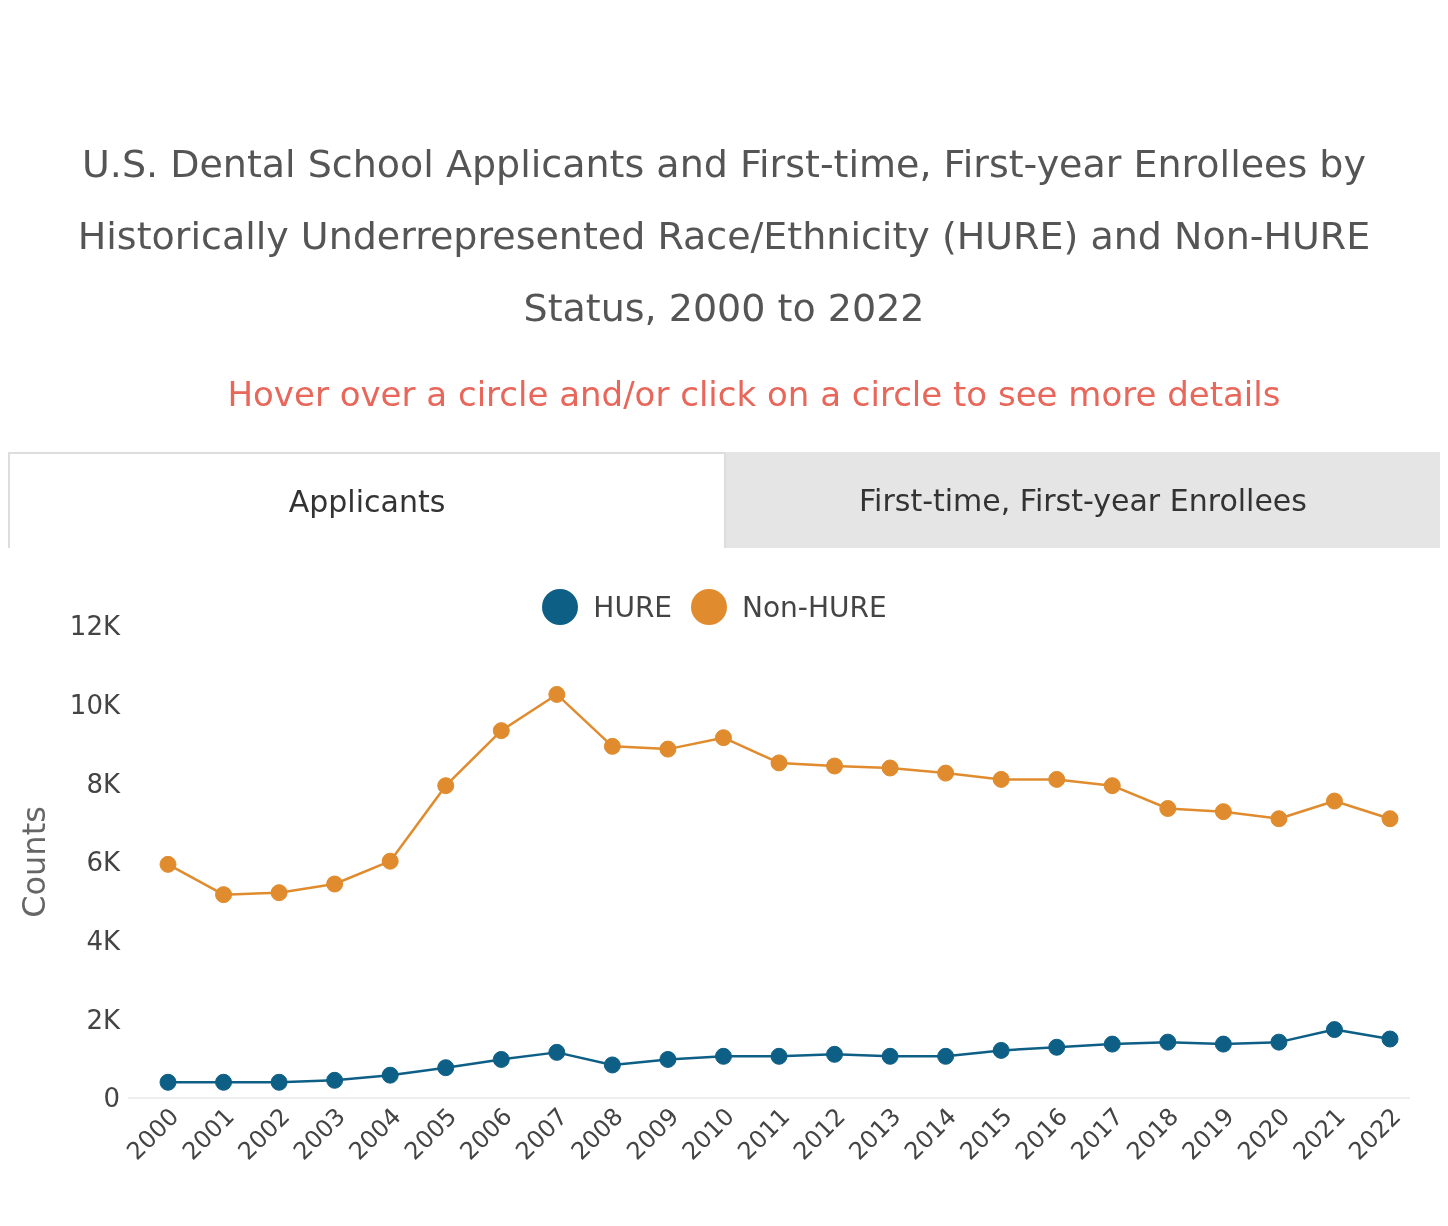 The height and width of the screenshot is (1226, 1448). What do you see at coordinates (724, 236) in the screenshot?
I see `chart-title: U.S. Dental School Applicants and First-time, First-year Enrollees by Historically Underrepresented Race/Ethnicity (HURE) and Non-HURE Status, 2000 to 2022` at bounding box center [724, 236].